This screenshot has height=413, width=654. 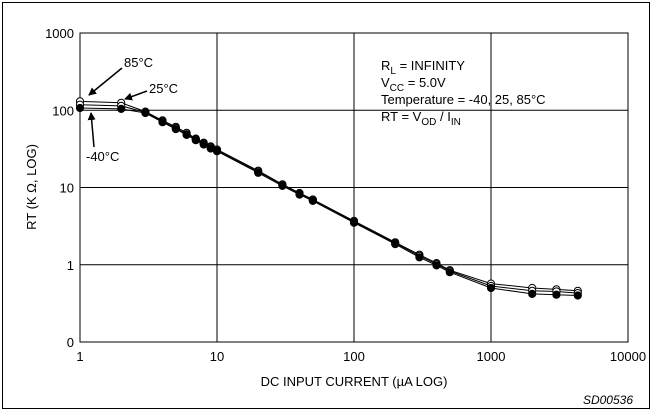 What do you see at coordinates (354, 356) in the screenshot?
I see `x-tick-label: 100` at bounding box center [354, 356].